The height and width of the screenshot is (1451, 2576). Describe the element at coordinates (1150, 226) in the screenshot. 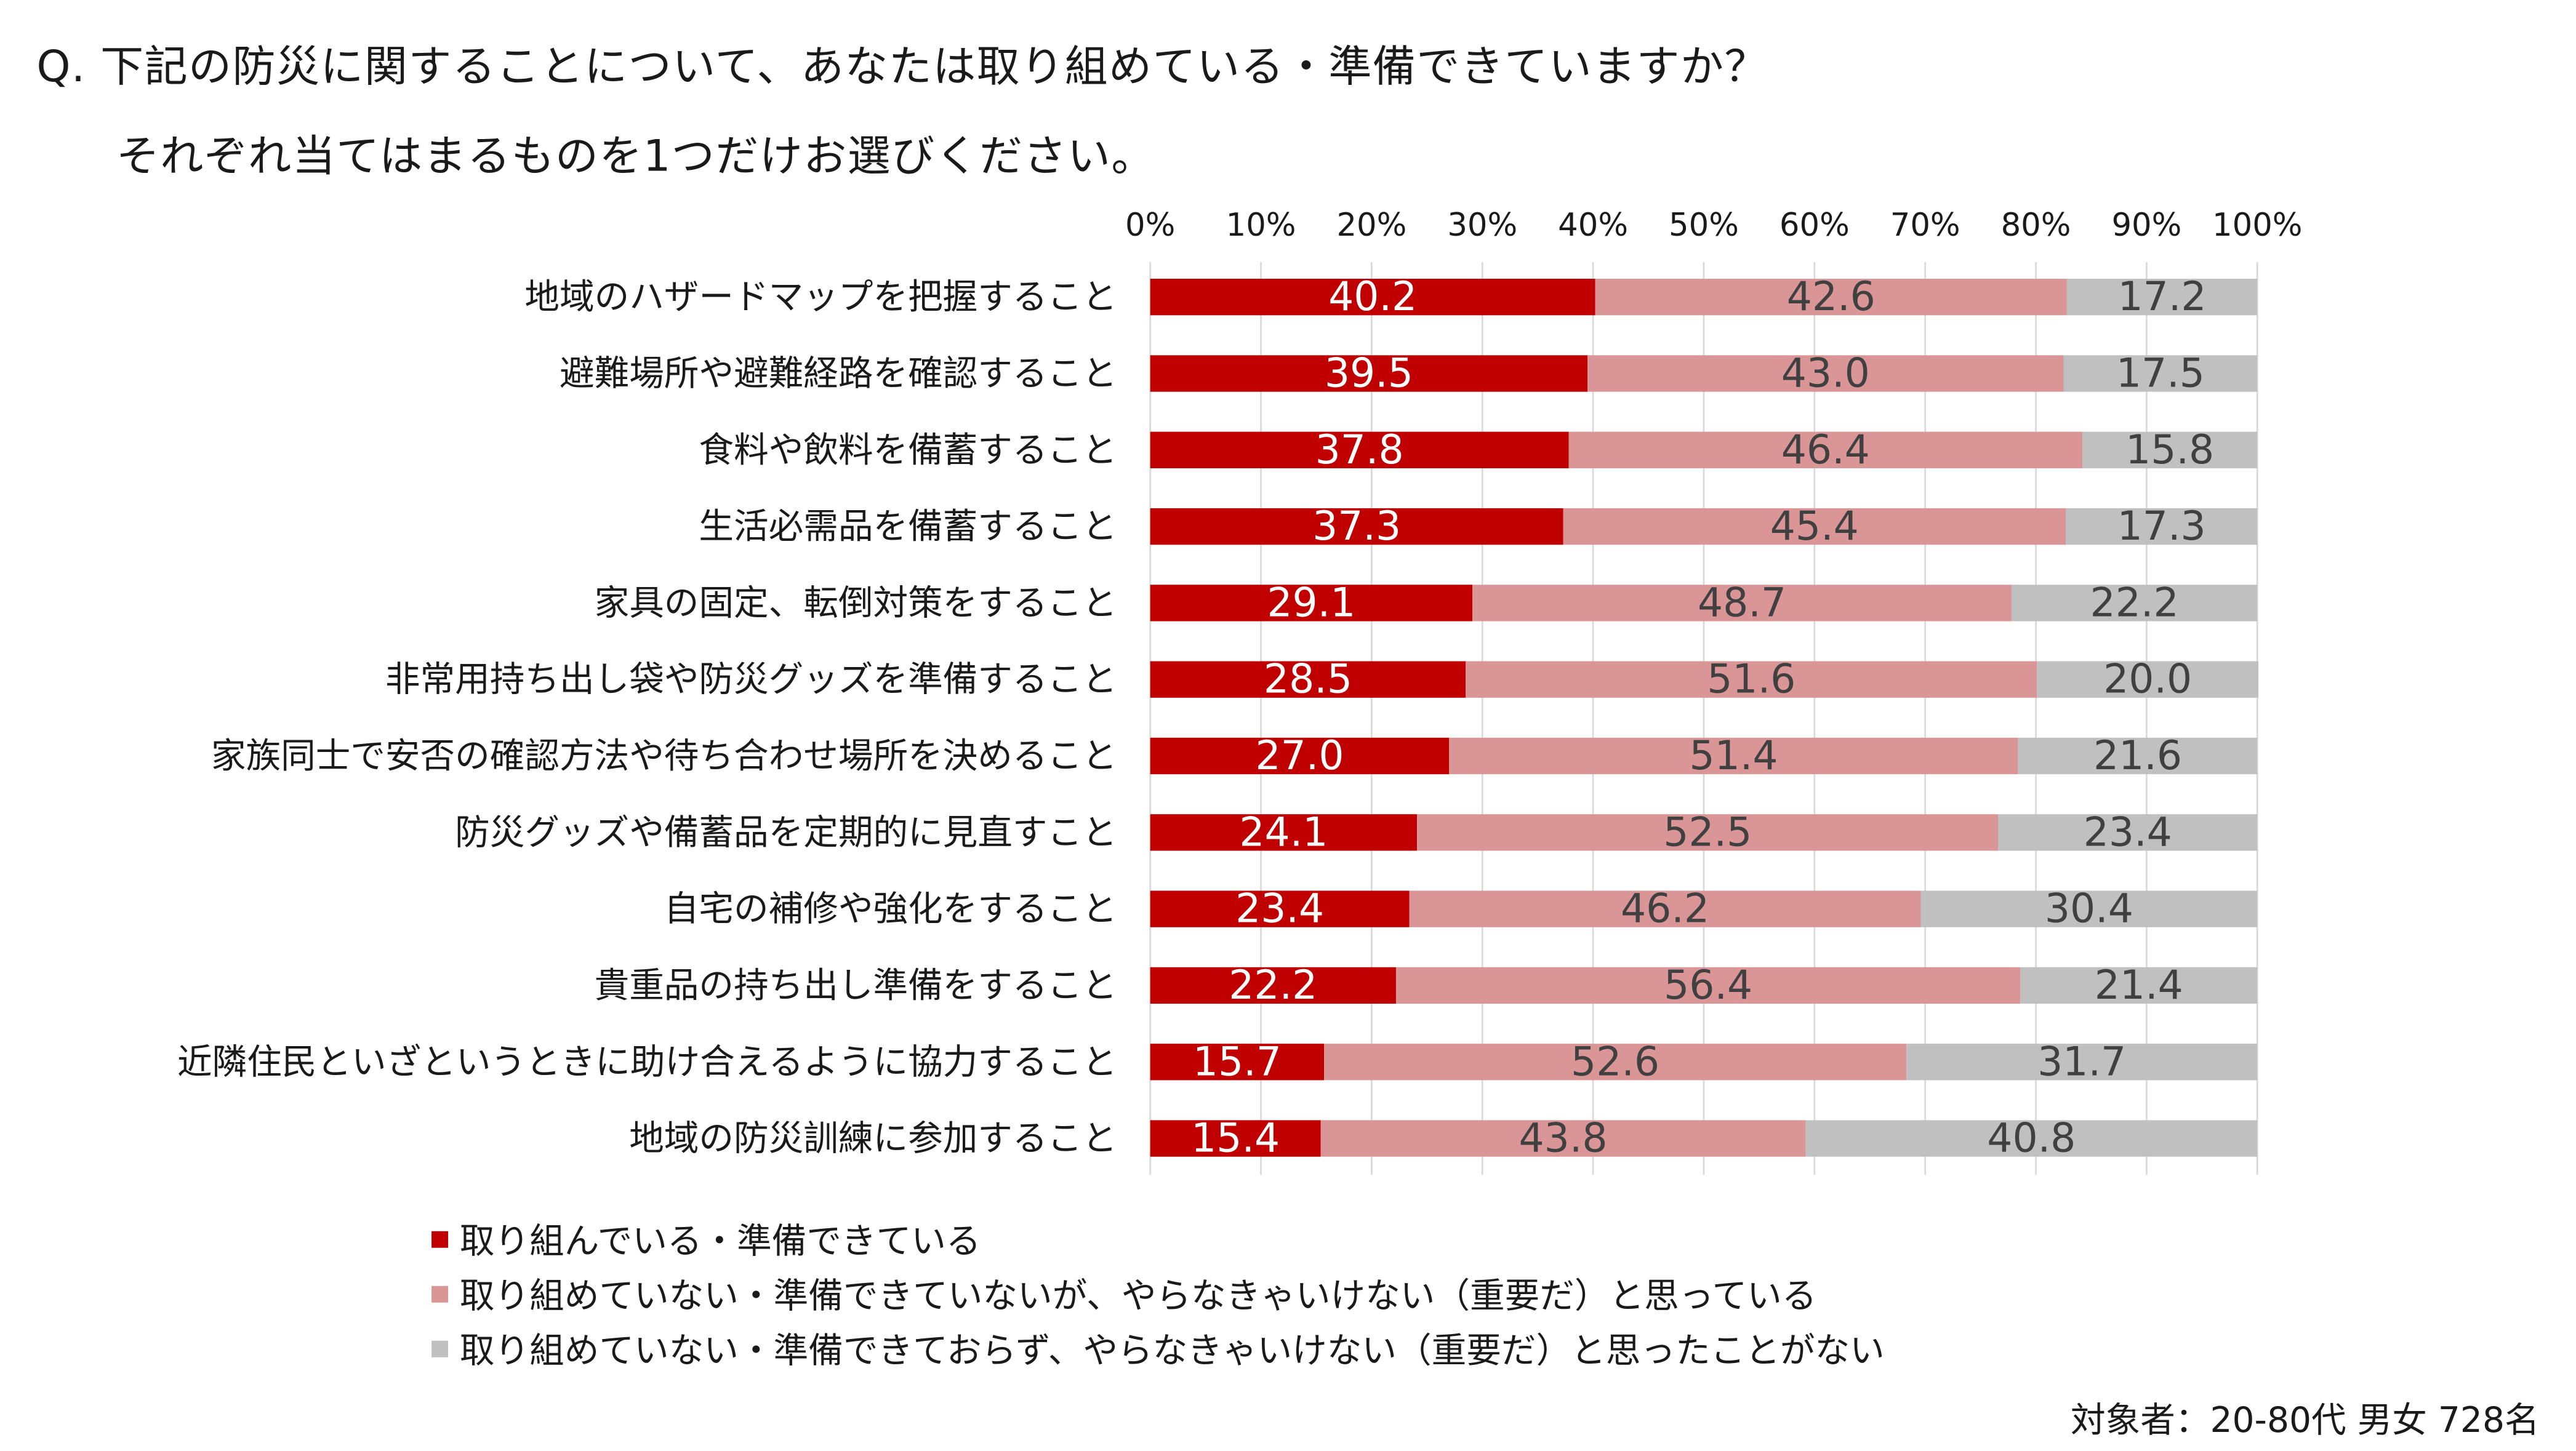

I see `x-tick-label: 0%` at that location.